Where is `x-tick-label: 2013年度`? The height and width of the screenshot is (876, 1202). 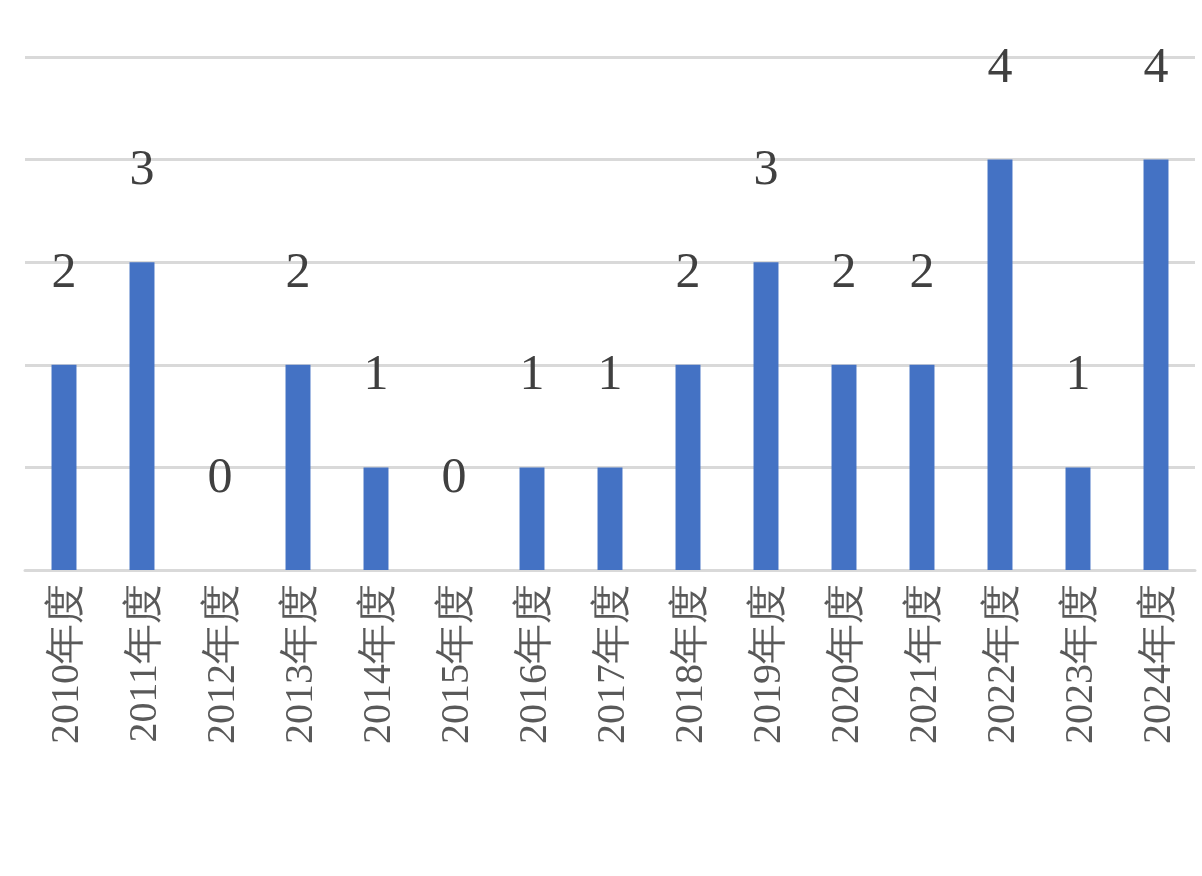
x-tick-label: 2013年度 is located at coordinates (298, 664).